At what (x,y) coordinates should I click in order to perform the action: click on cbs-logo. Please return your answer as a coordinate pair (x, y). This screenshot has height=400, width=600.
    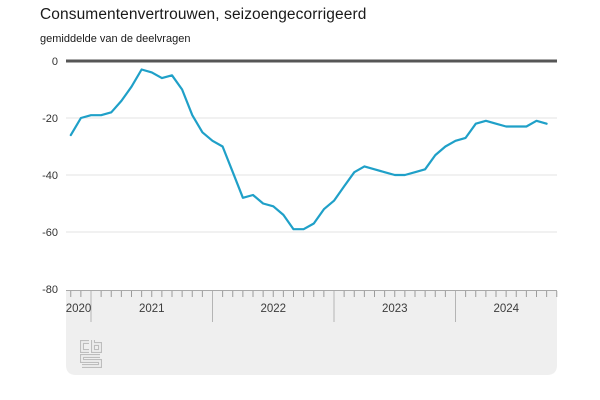
    Looking at the image, I should click on (91, 354).